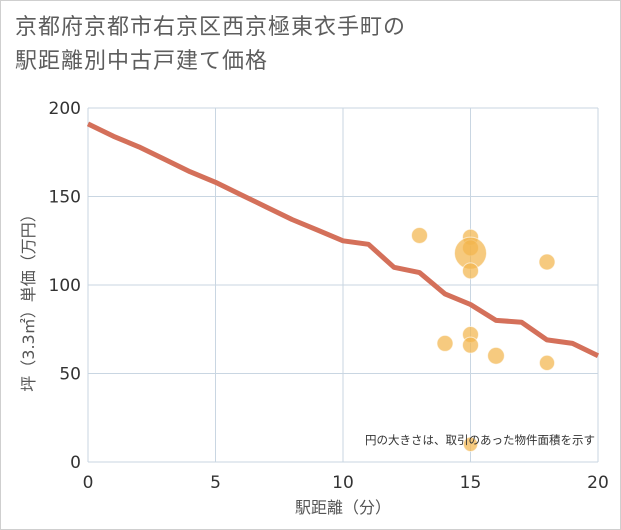  Describe the element at coordinates (480, 440) in the screenshot. I see `size-note: 円の大きさは、取引のあった物件面積を示す` at that location.